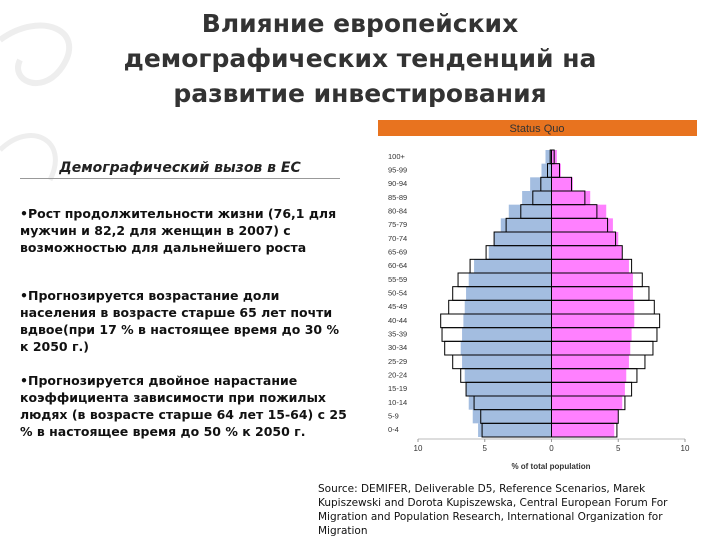 This screenshot has height=540, width=720. I want to click on y-tick-label: 30-34, so click(397, 347).